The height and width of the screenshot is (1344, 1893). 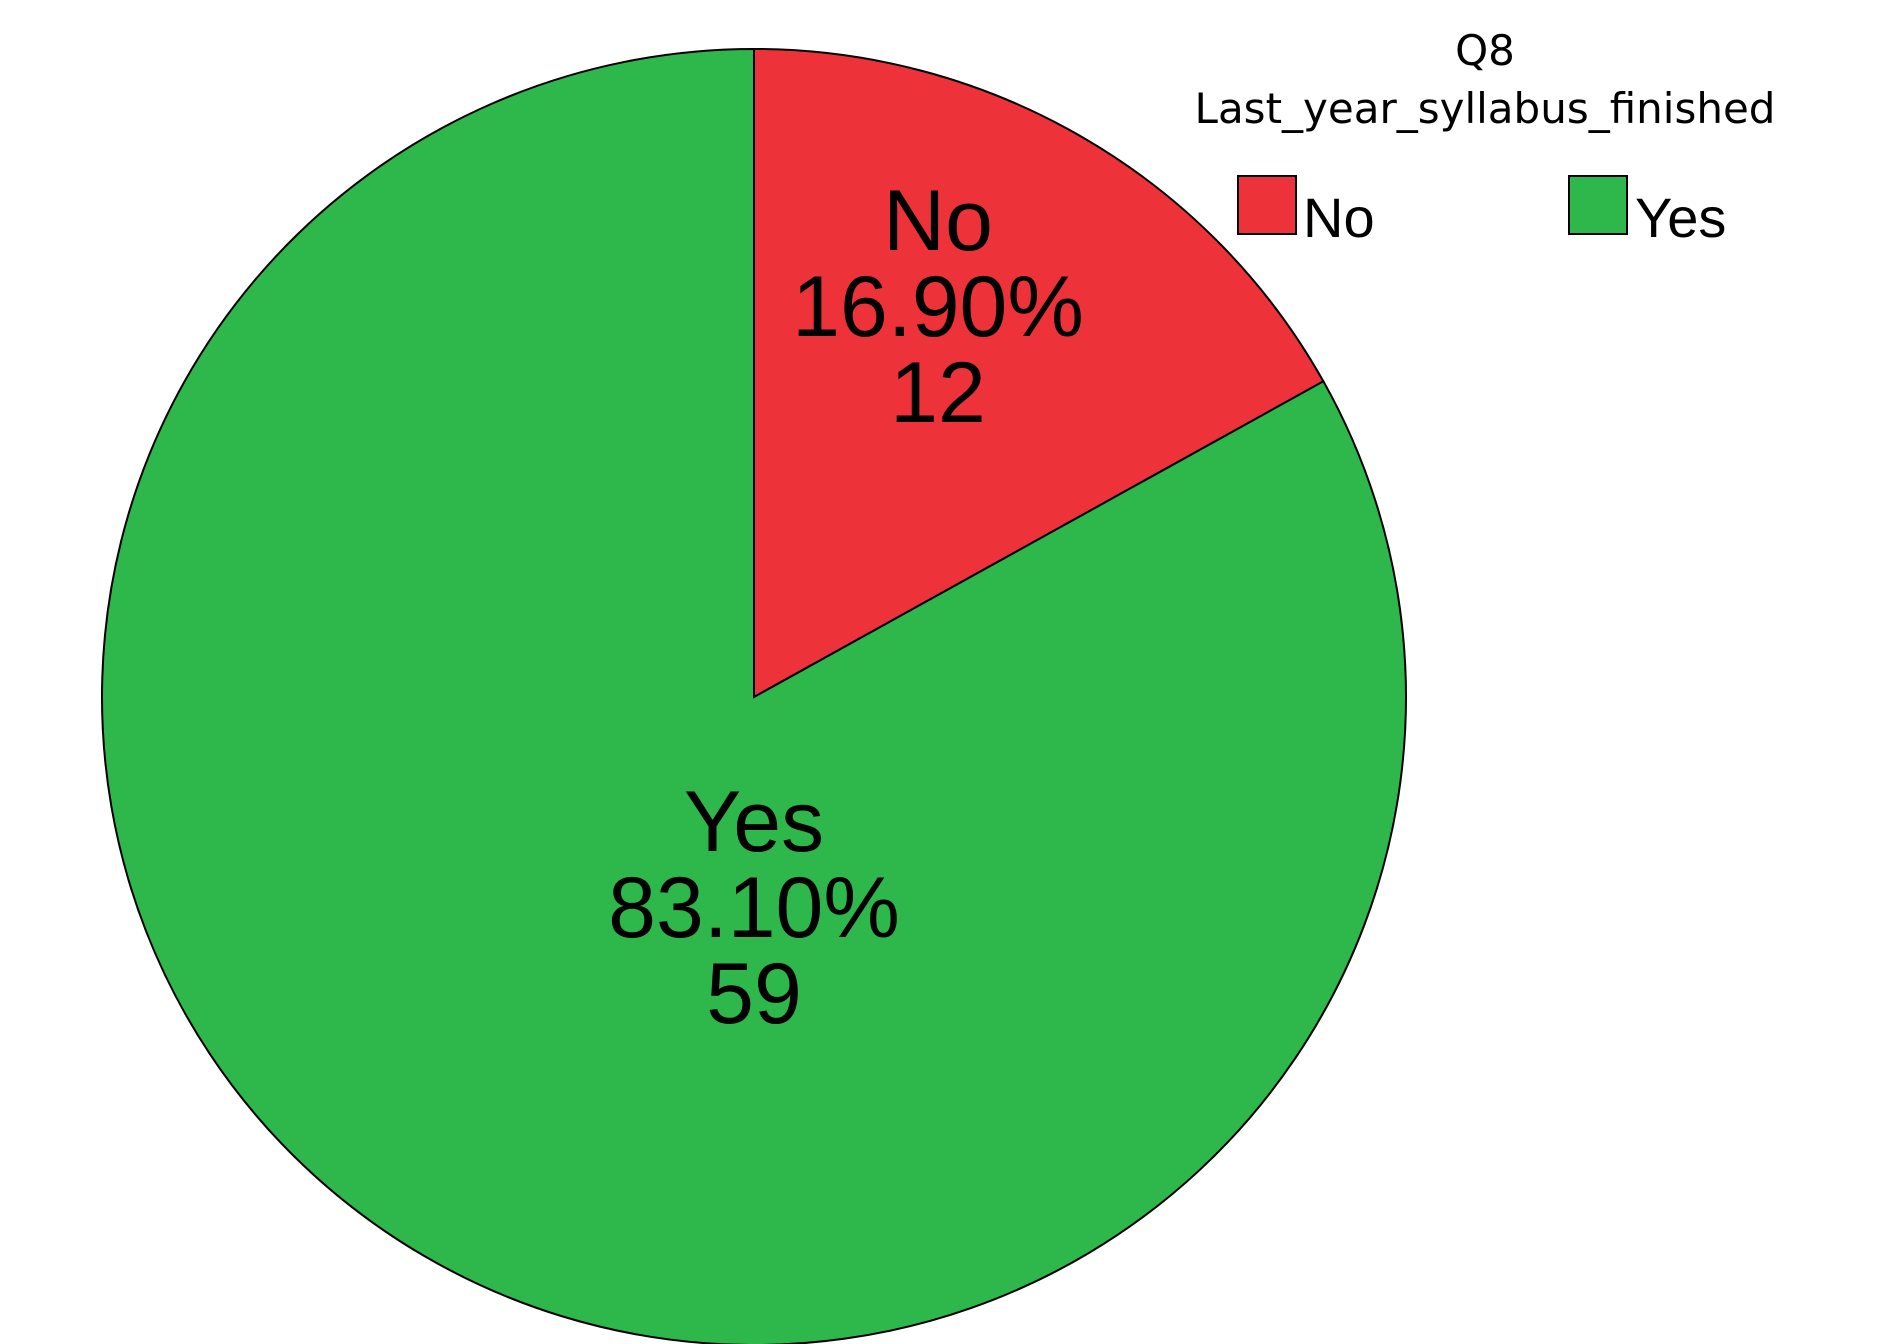 What do you see at coordinates (1339, 217) in the screenshot?
I see `legend-label-no: No` at bounding box center [1339, 217].